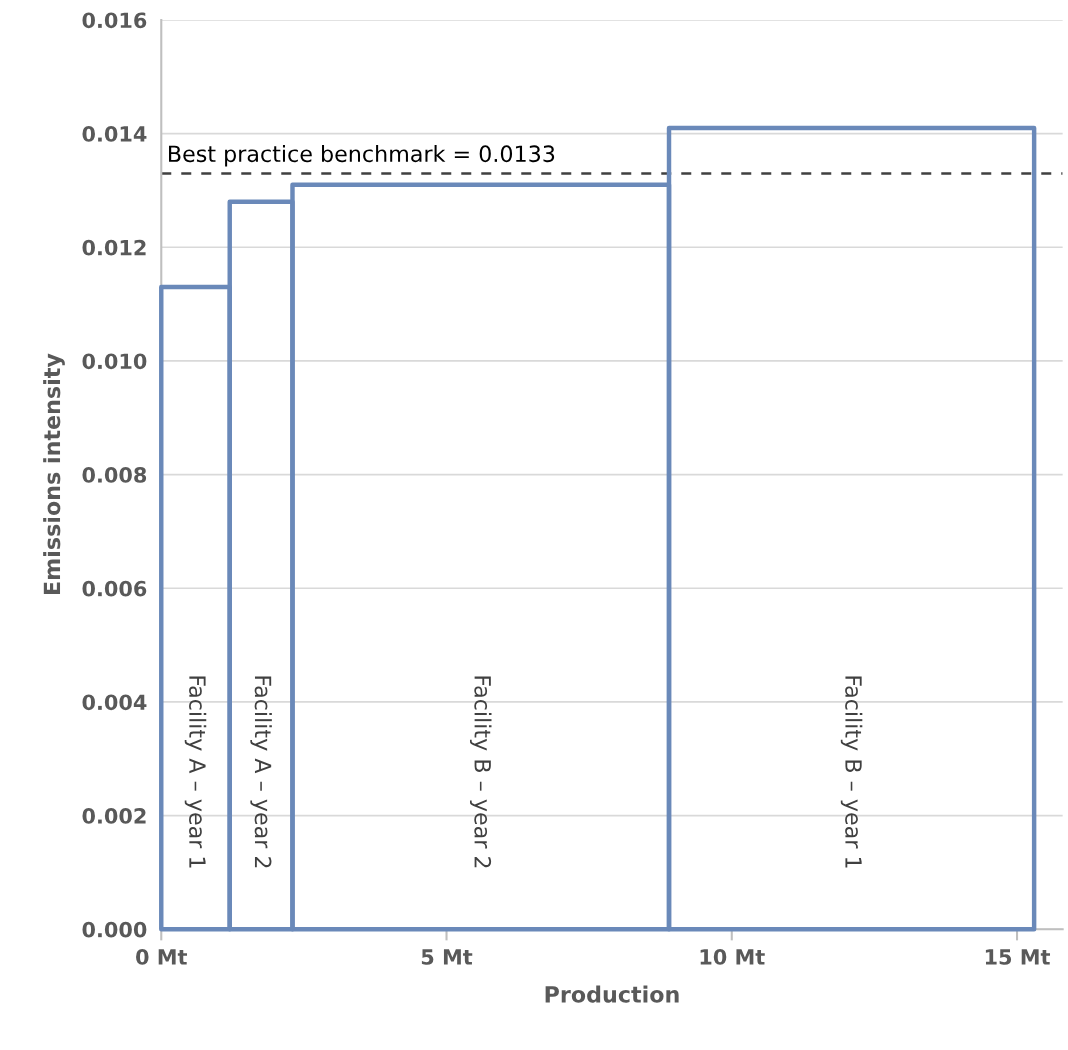 The height and width of the screenshot is (1050, 1068). Describe the element at coordinates (114, 361) in the screenshot. I see `y-tick-label: 0.010` at that location.